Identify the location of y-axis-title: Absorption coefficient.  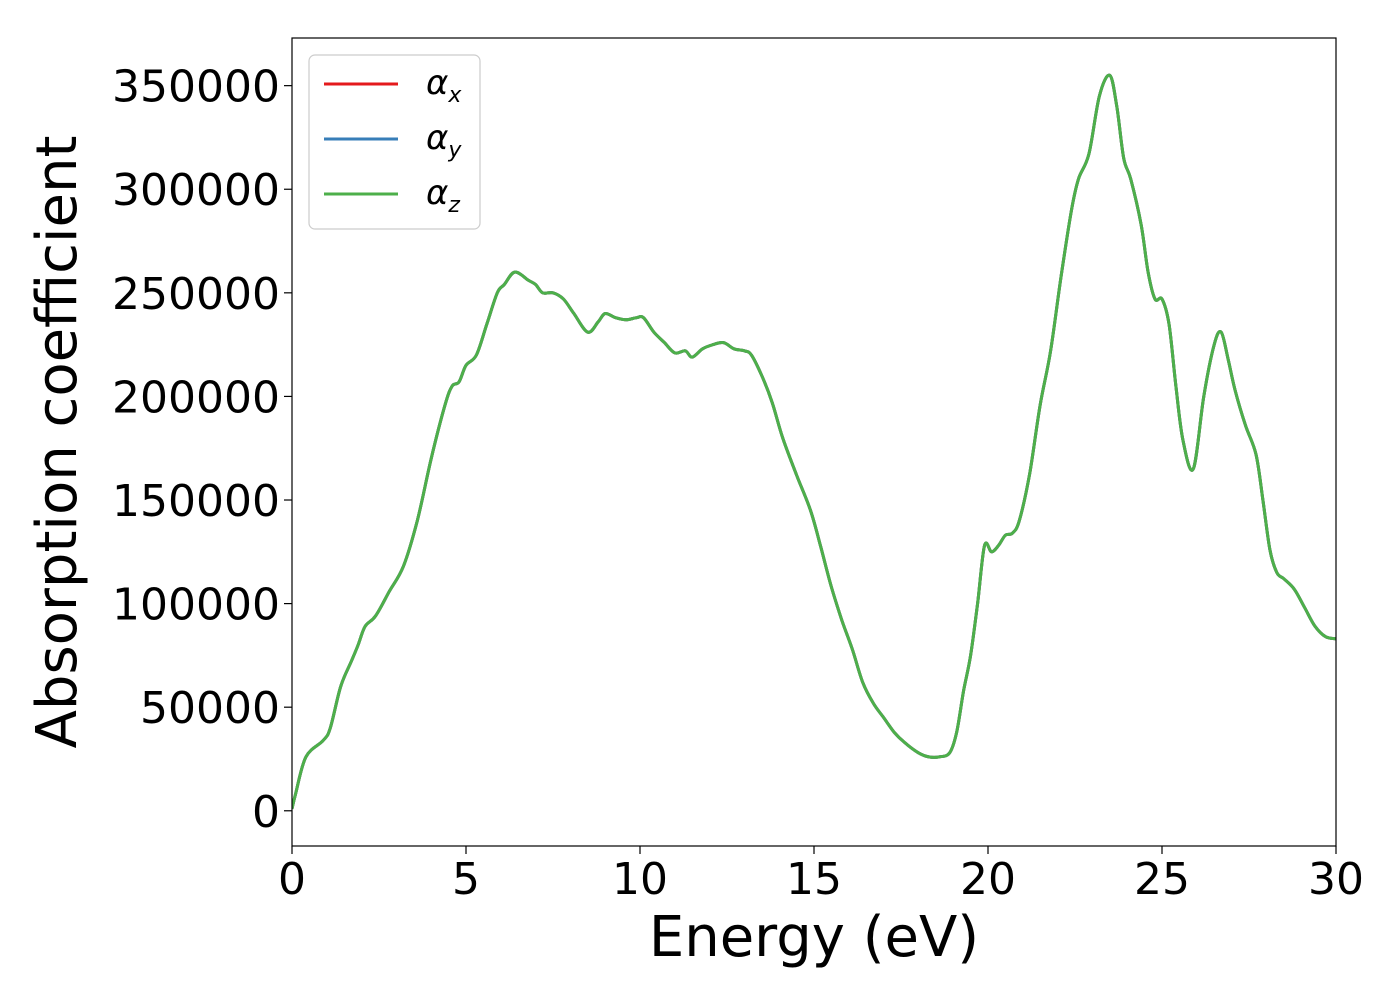
(57, 442).